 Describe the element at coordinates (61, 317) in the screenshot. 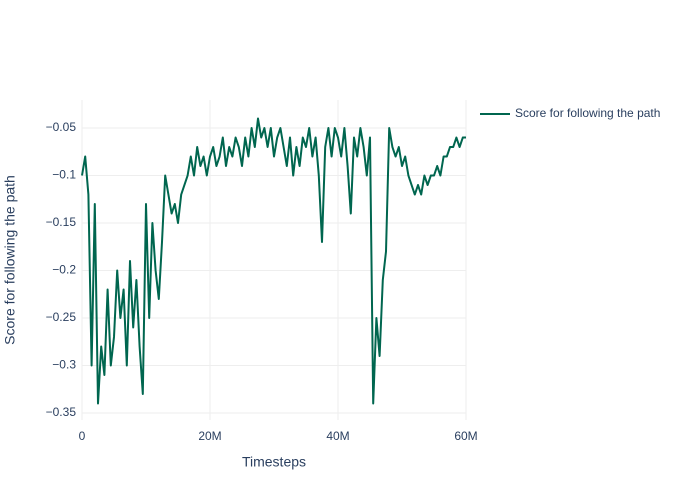

I see `y-tick-label: −0.25` at that location.